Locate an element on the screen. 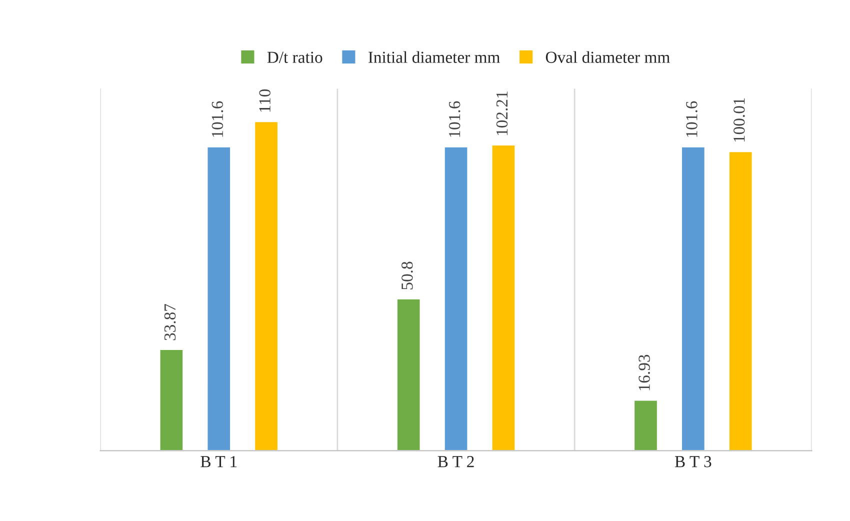 The image size is (850, 521). data-label: 50.8 is located at coordinates (407, 276).